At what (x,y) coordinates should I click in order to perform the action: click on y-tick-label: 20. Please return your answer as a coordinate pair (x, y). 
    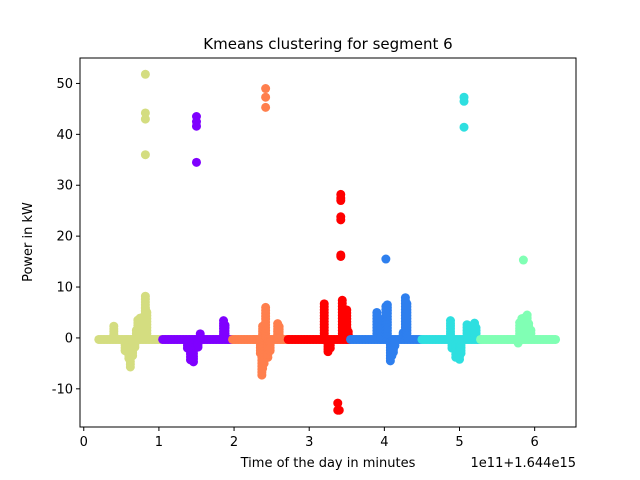
    Looking at the image, I should click on (64, 237).